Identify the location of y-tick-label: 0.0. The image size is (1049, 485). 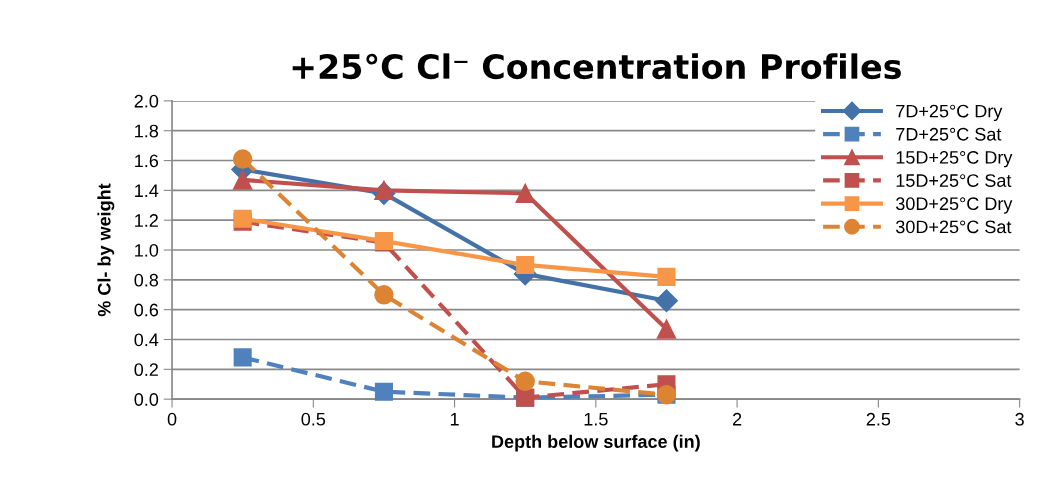
(146, 399).